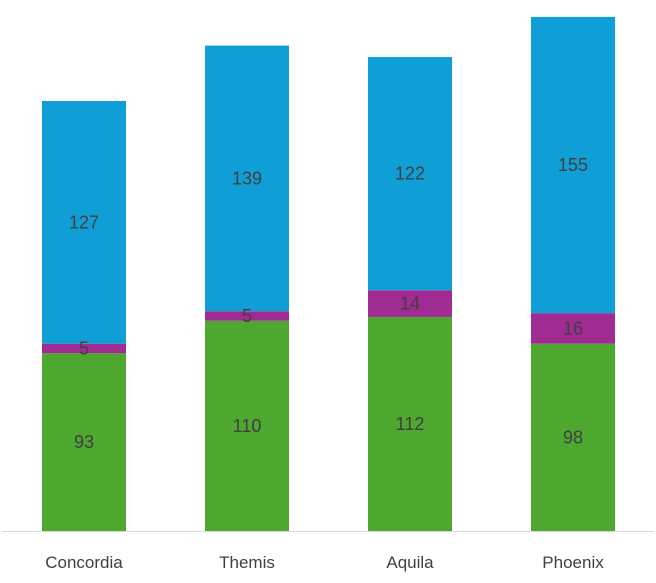 The height and width of the screenshot is (583, 656). I want to click on data-label-phoenix-segment-1: 98, so click(573, 437).